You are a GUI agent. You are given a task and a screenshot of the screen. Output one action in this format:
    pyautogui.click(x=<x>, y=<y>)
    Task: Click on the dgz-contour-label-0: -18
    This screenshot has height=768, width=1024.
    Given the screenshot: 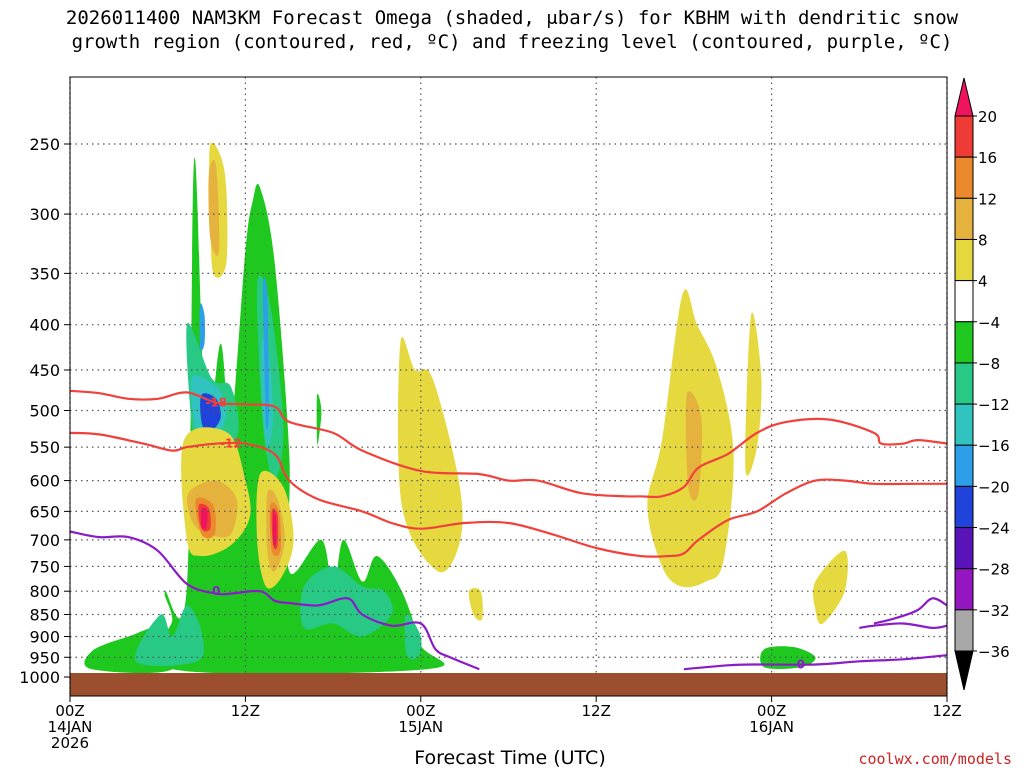 What is the action you would take?
    pyautogui.click(x=216, y=403)
    